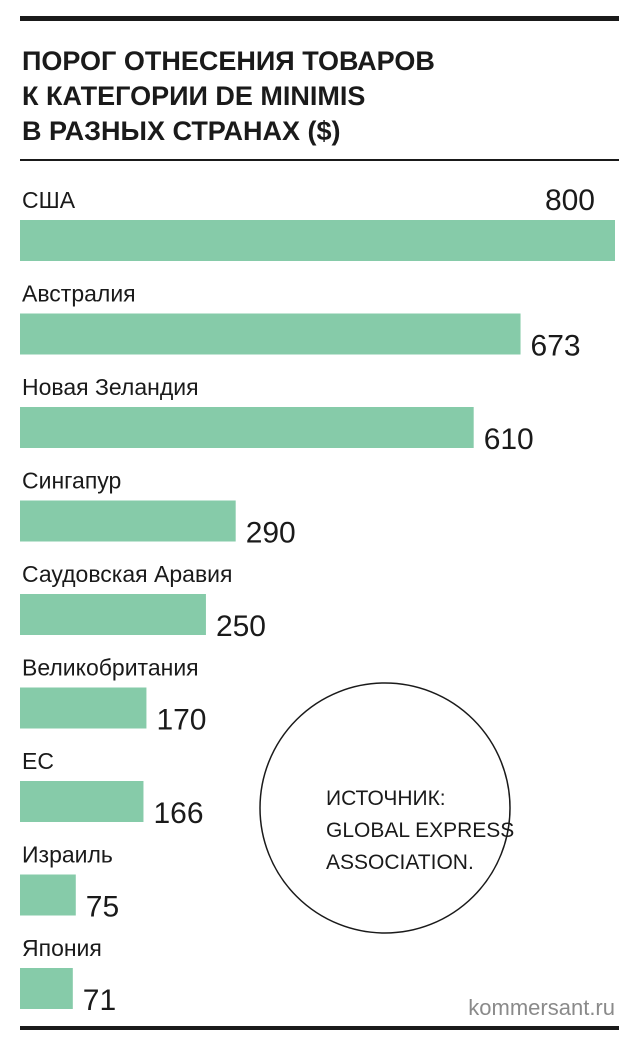 Image resolution: width=639 pixels, height=1050 pixels. I want to click on value-label: 673, so click(556, 346).